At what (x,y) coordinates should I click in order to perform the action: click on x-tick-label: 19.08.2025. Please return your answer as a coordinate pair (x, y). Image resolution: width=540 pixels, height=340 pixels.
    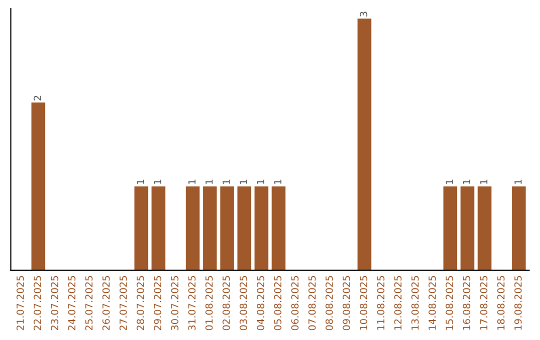
    Looking at the image, I should click on (518, 303).